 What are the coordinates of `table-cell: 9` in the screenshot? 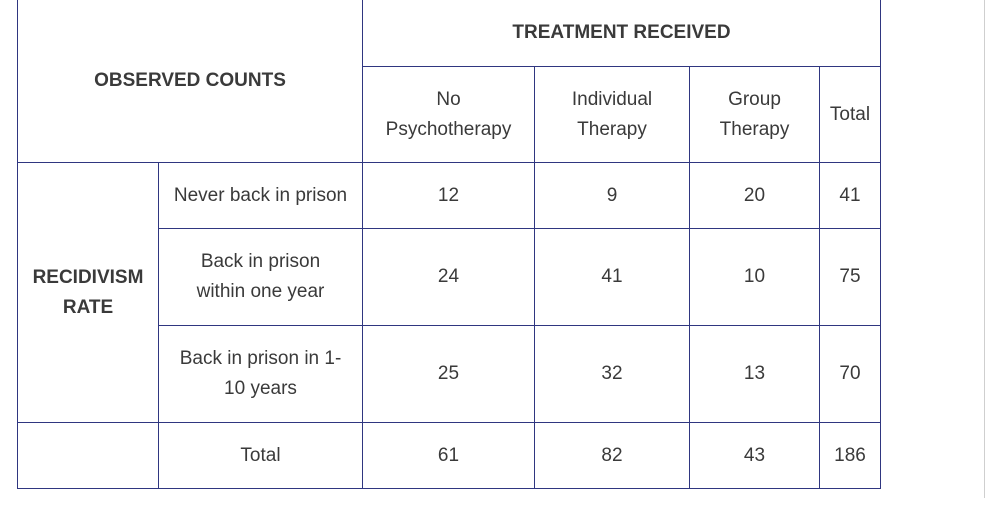 It's located at (612, 195).